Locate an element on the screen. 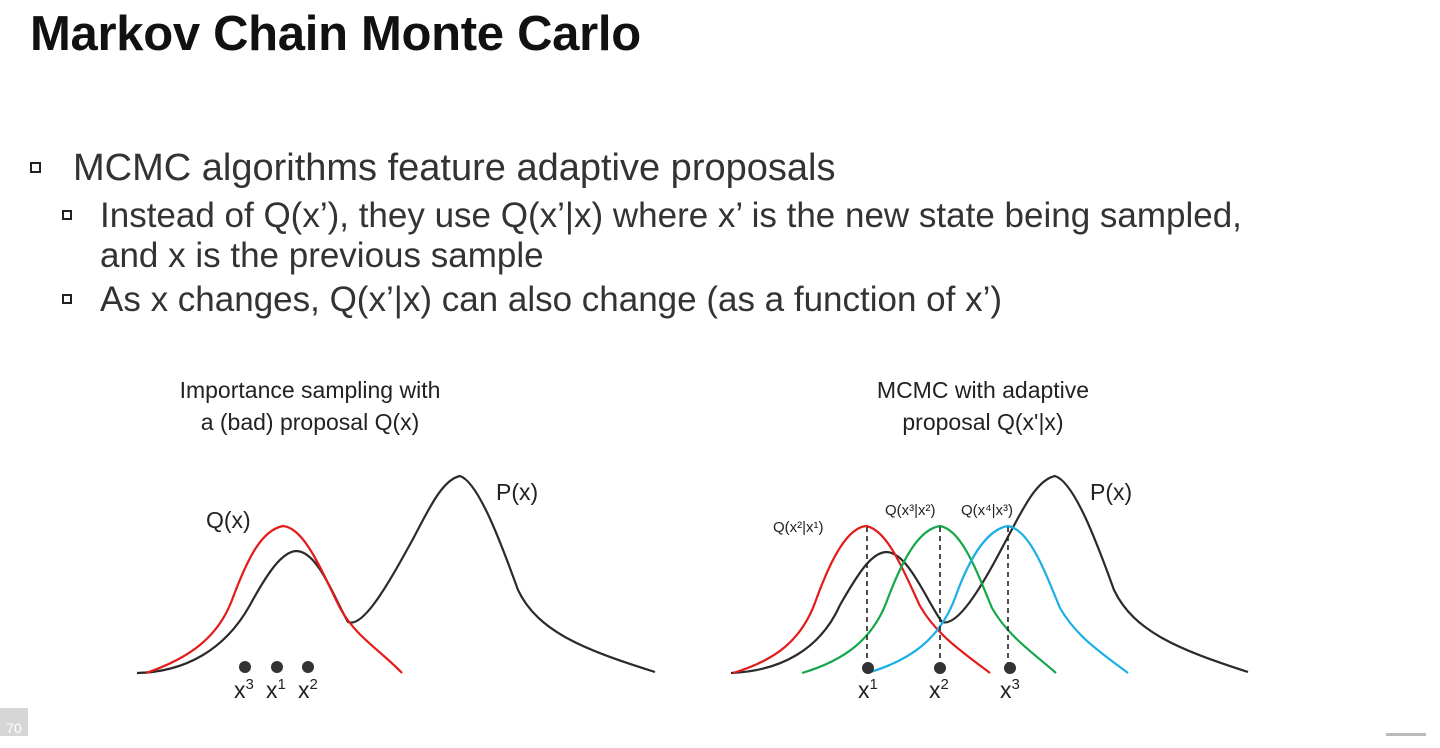 The width and height of the screenshot is (1440, 748). page-number: 70 is located at coordinates (14, 722).